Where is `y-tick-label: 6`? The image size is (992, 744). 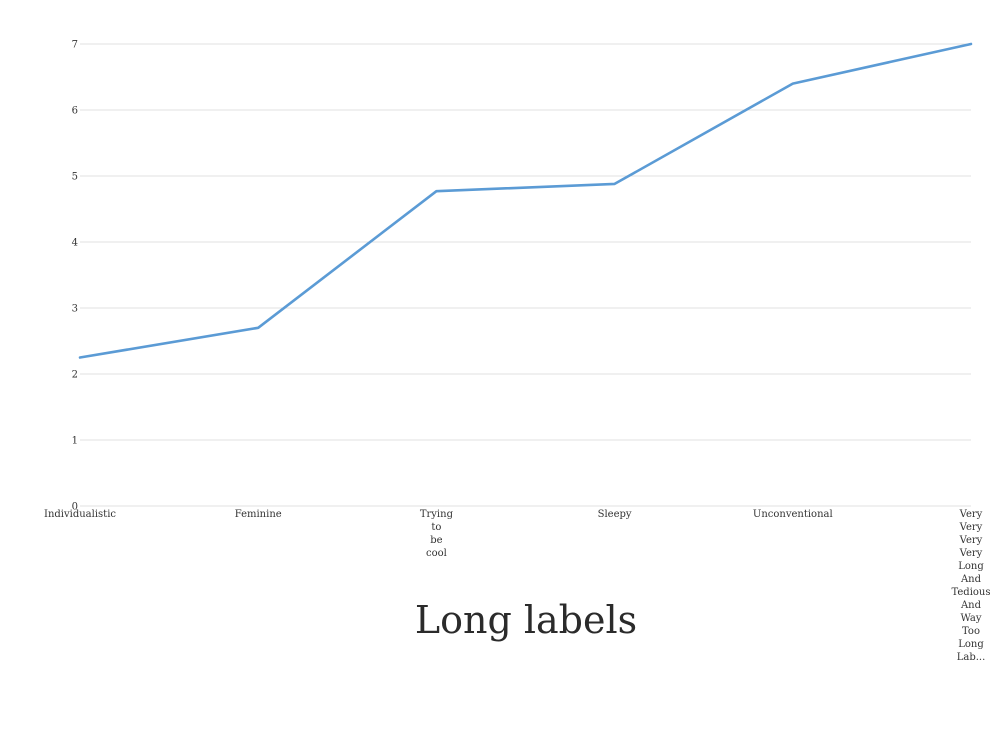
y-tick-label: 6 is located at coordinates (75, 111).